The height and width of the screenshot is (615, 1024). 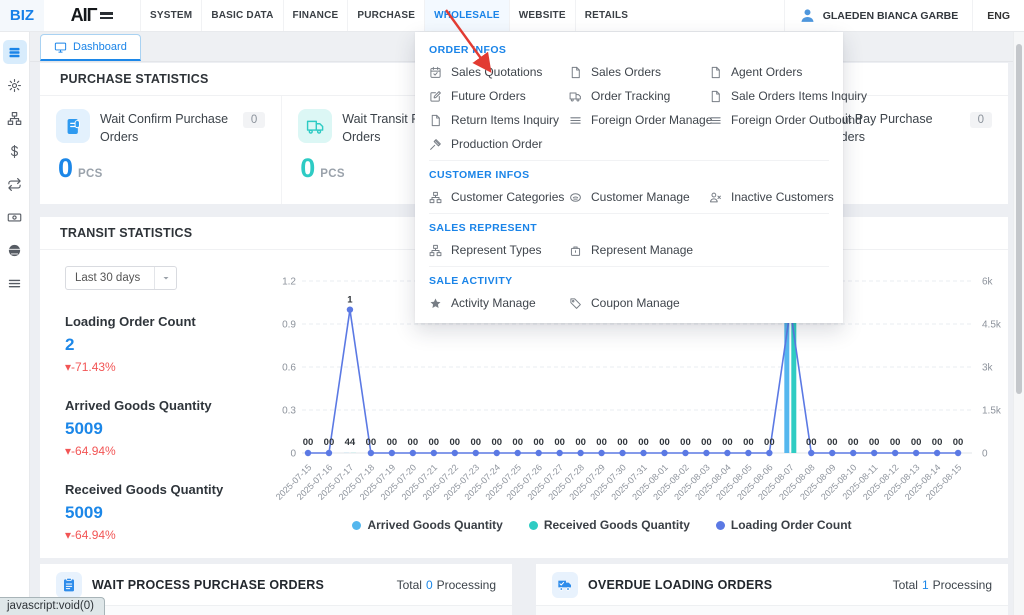 I want to click on sidebar-item-menu, so click(x=15, y=283).